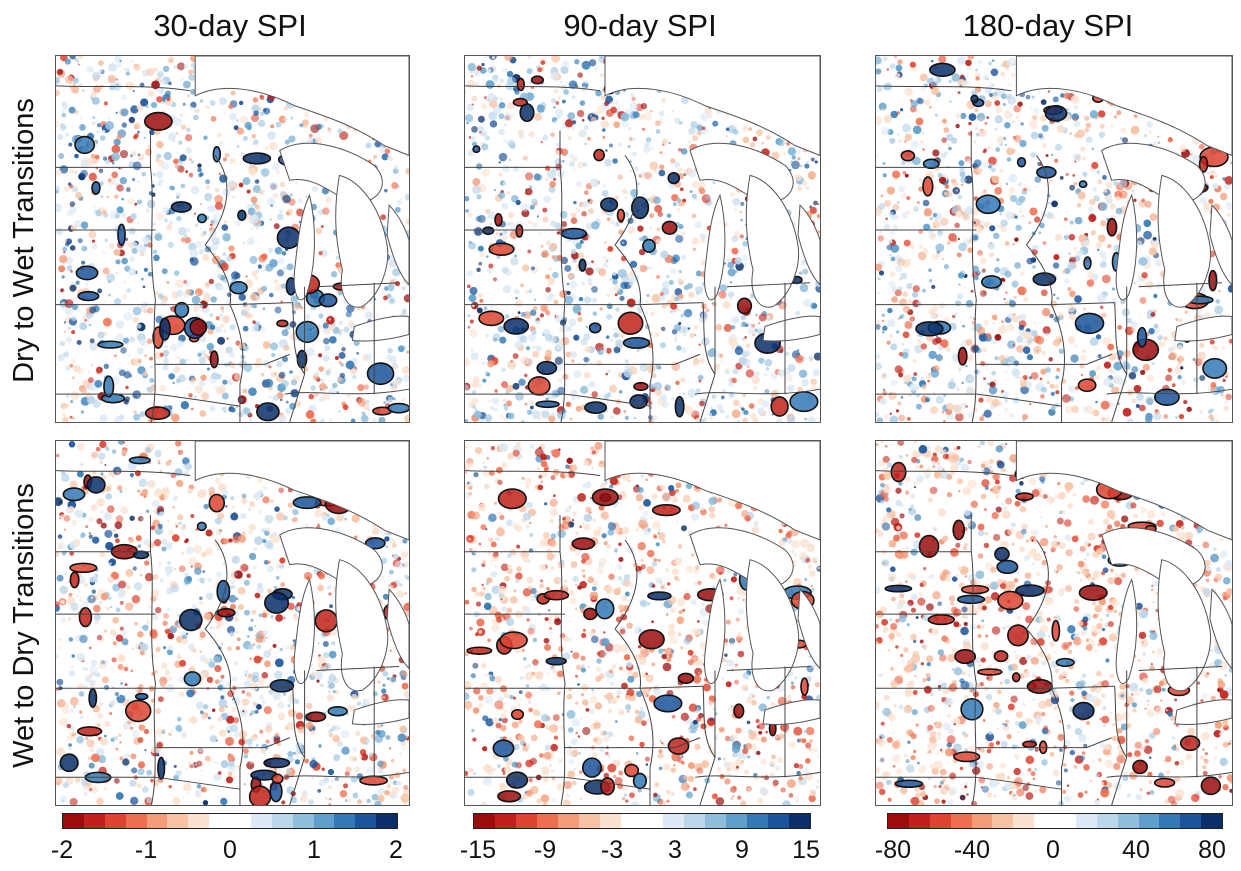 This screenshot has width=1241, height=871. What do you see at coordinates (62, 850) in the screenshot?
I see `colorbar-30-tick: -2` at bounding box center [62, 850].